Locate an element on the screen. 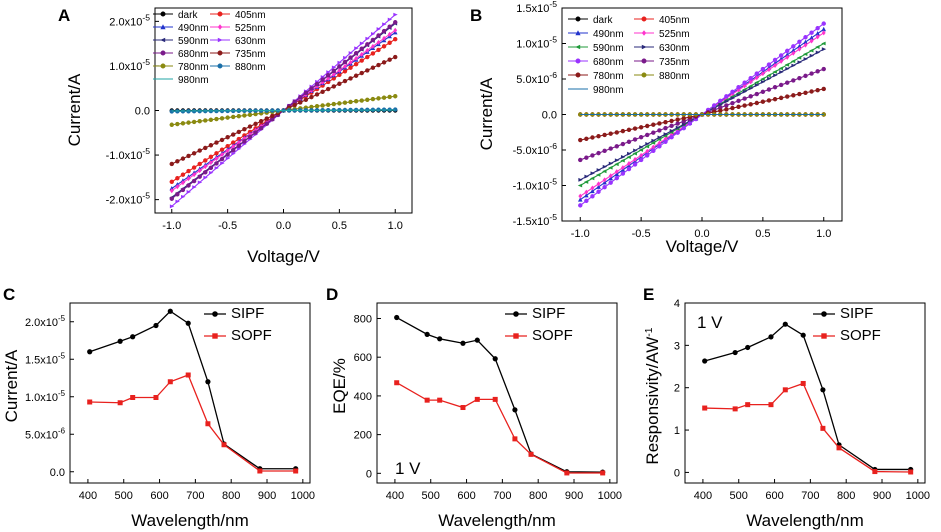 The image size is (941, 532). y-tick-label: 0.0 is located at coordinates (549, 116).